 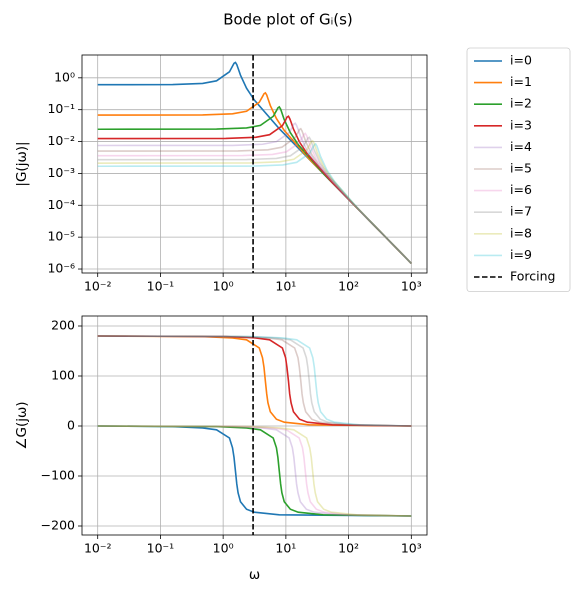 What do you see at coordinates (254, 575) in the screenshot?
I see `x-axis-label: ω` at bounding box center [254, 575].